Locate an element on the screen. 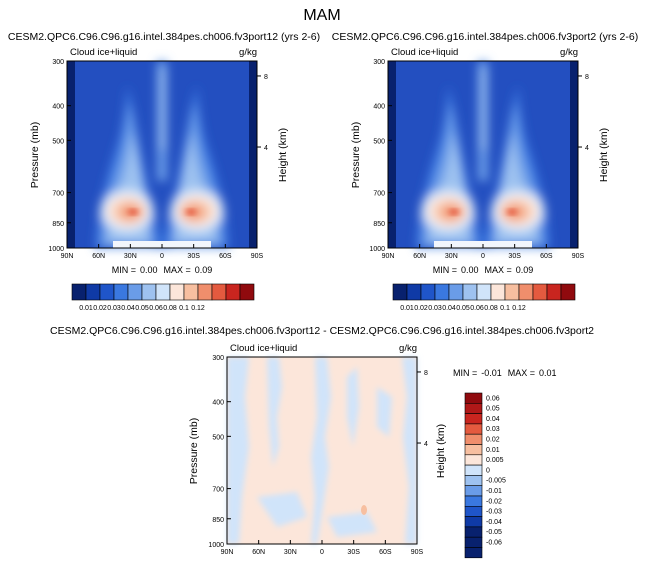 This screenshot has width=645, height=565. panel-2-units: g/kg is located at coordinates (569, 52).